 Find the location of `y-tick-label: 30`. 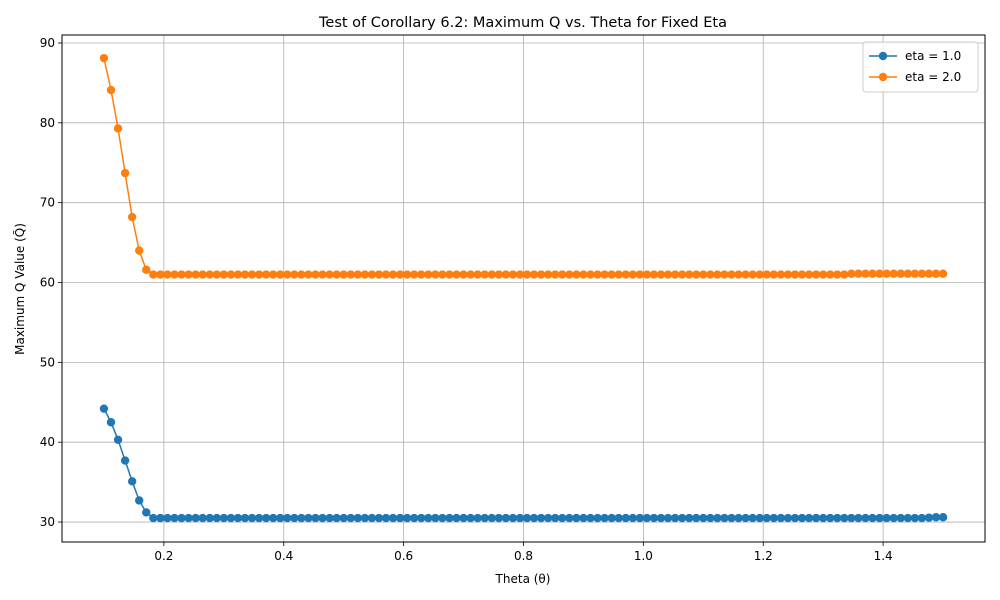

y-tick-label: 30 is located at coordinates (47, 522).